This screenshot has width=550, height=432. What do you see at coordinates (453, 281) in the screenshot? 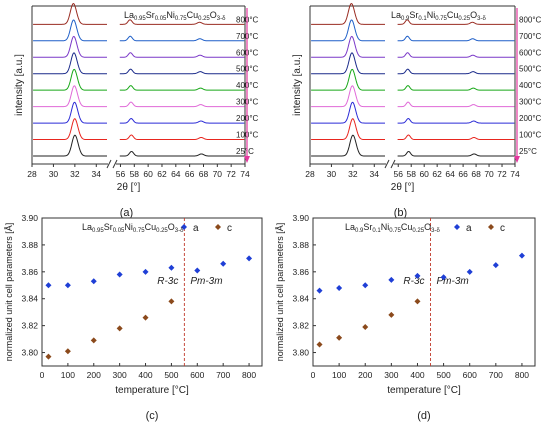
I see `phase-label-cubic: Pm-3m` at bounding box center [453, 281].